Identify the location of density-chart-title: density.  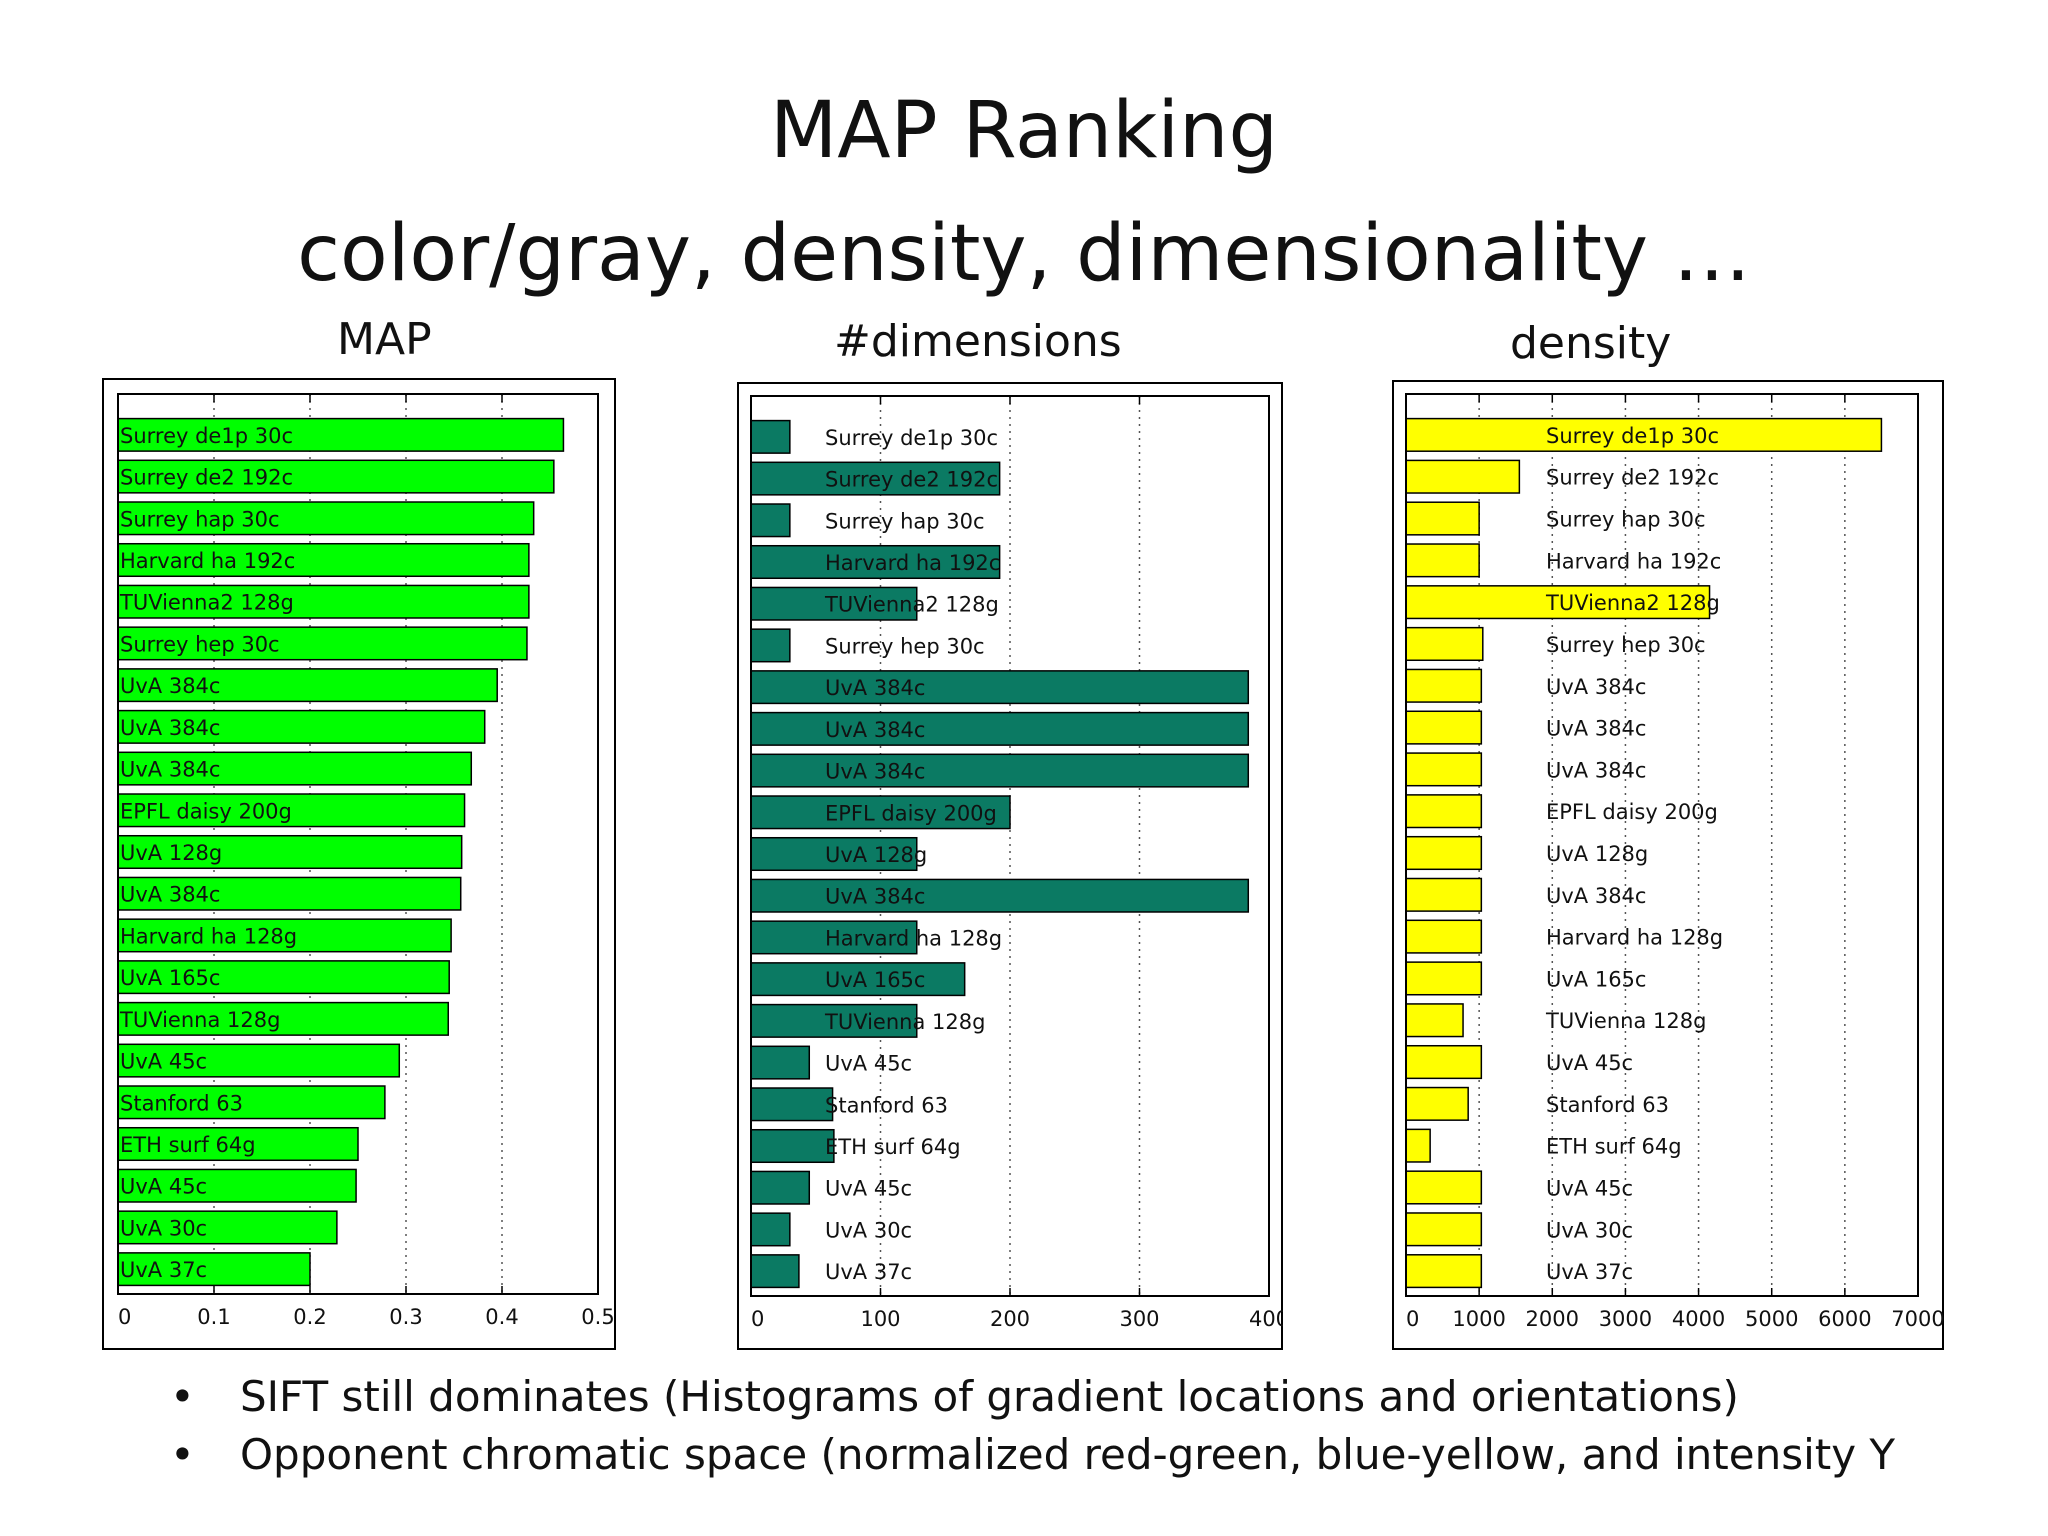
(1591, 343).